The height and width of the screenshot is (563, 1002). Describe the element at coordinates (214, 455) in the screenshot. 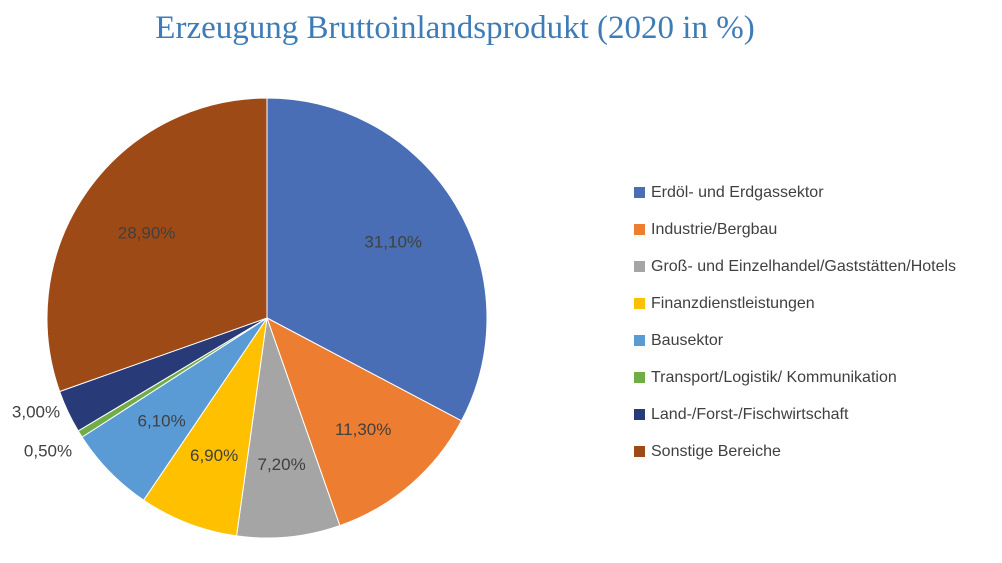

I see `data-label-finanzdienstleistungen: 6,90%` at that location.